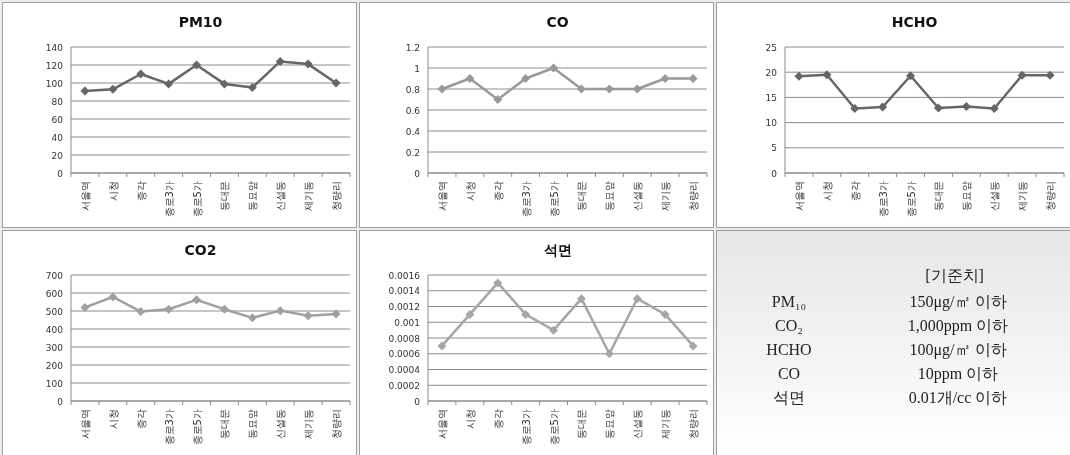 The image size is (1070, 455). I want to click on y-tick-label: 0.0012, so click(404, 307).